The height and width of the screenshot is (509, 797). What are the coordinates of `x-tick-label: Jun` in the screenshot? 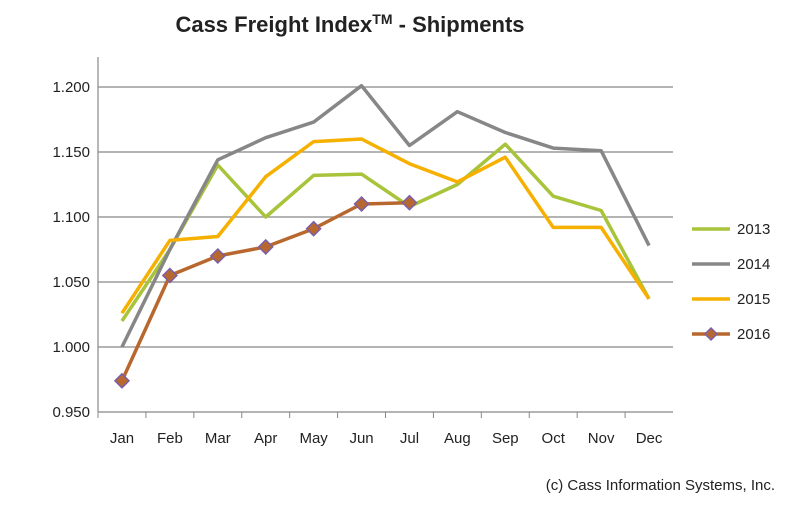 It's located at (361, 438).